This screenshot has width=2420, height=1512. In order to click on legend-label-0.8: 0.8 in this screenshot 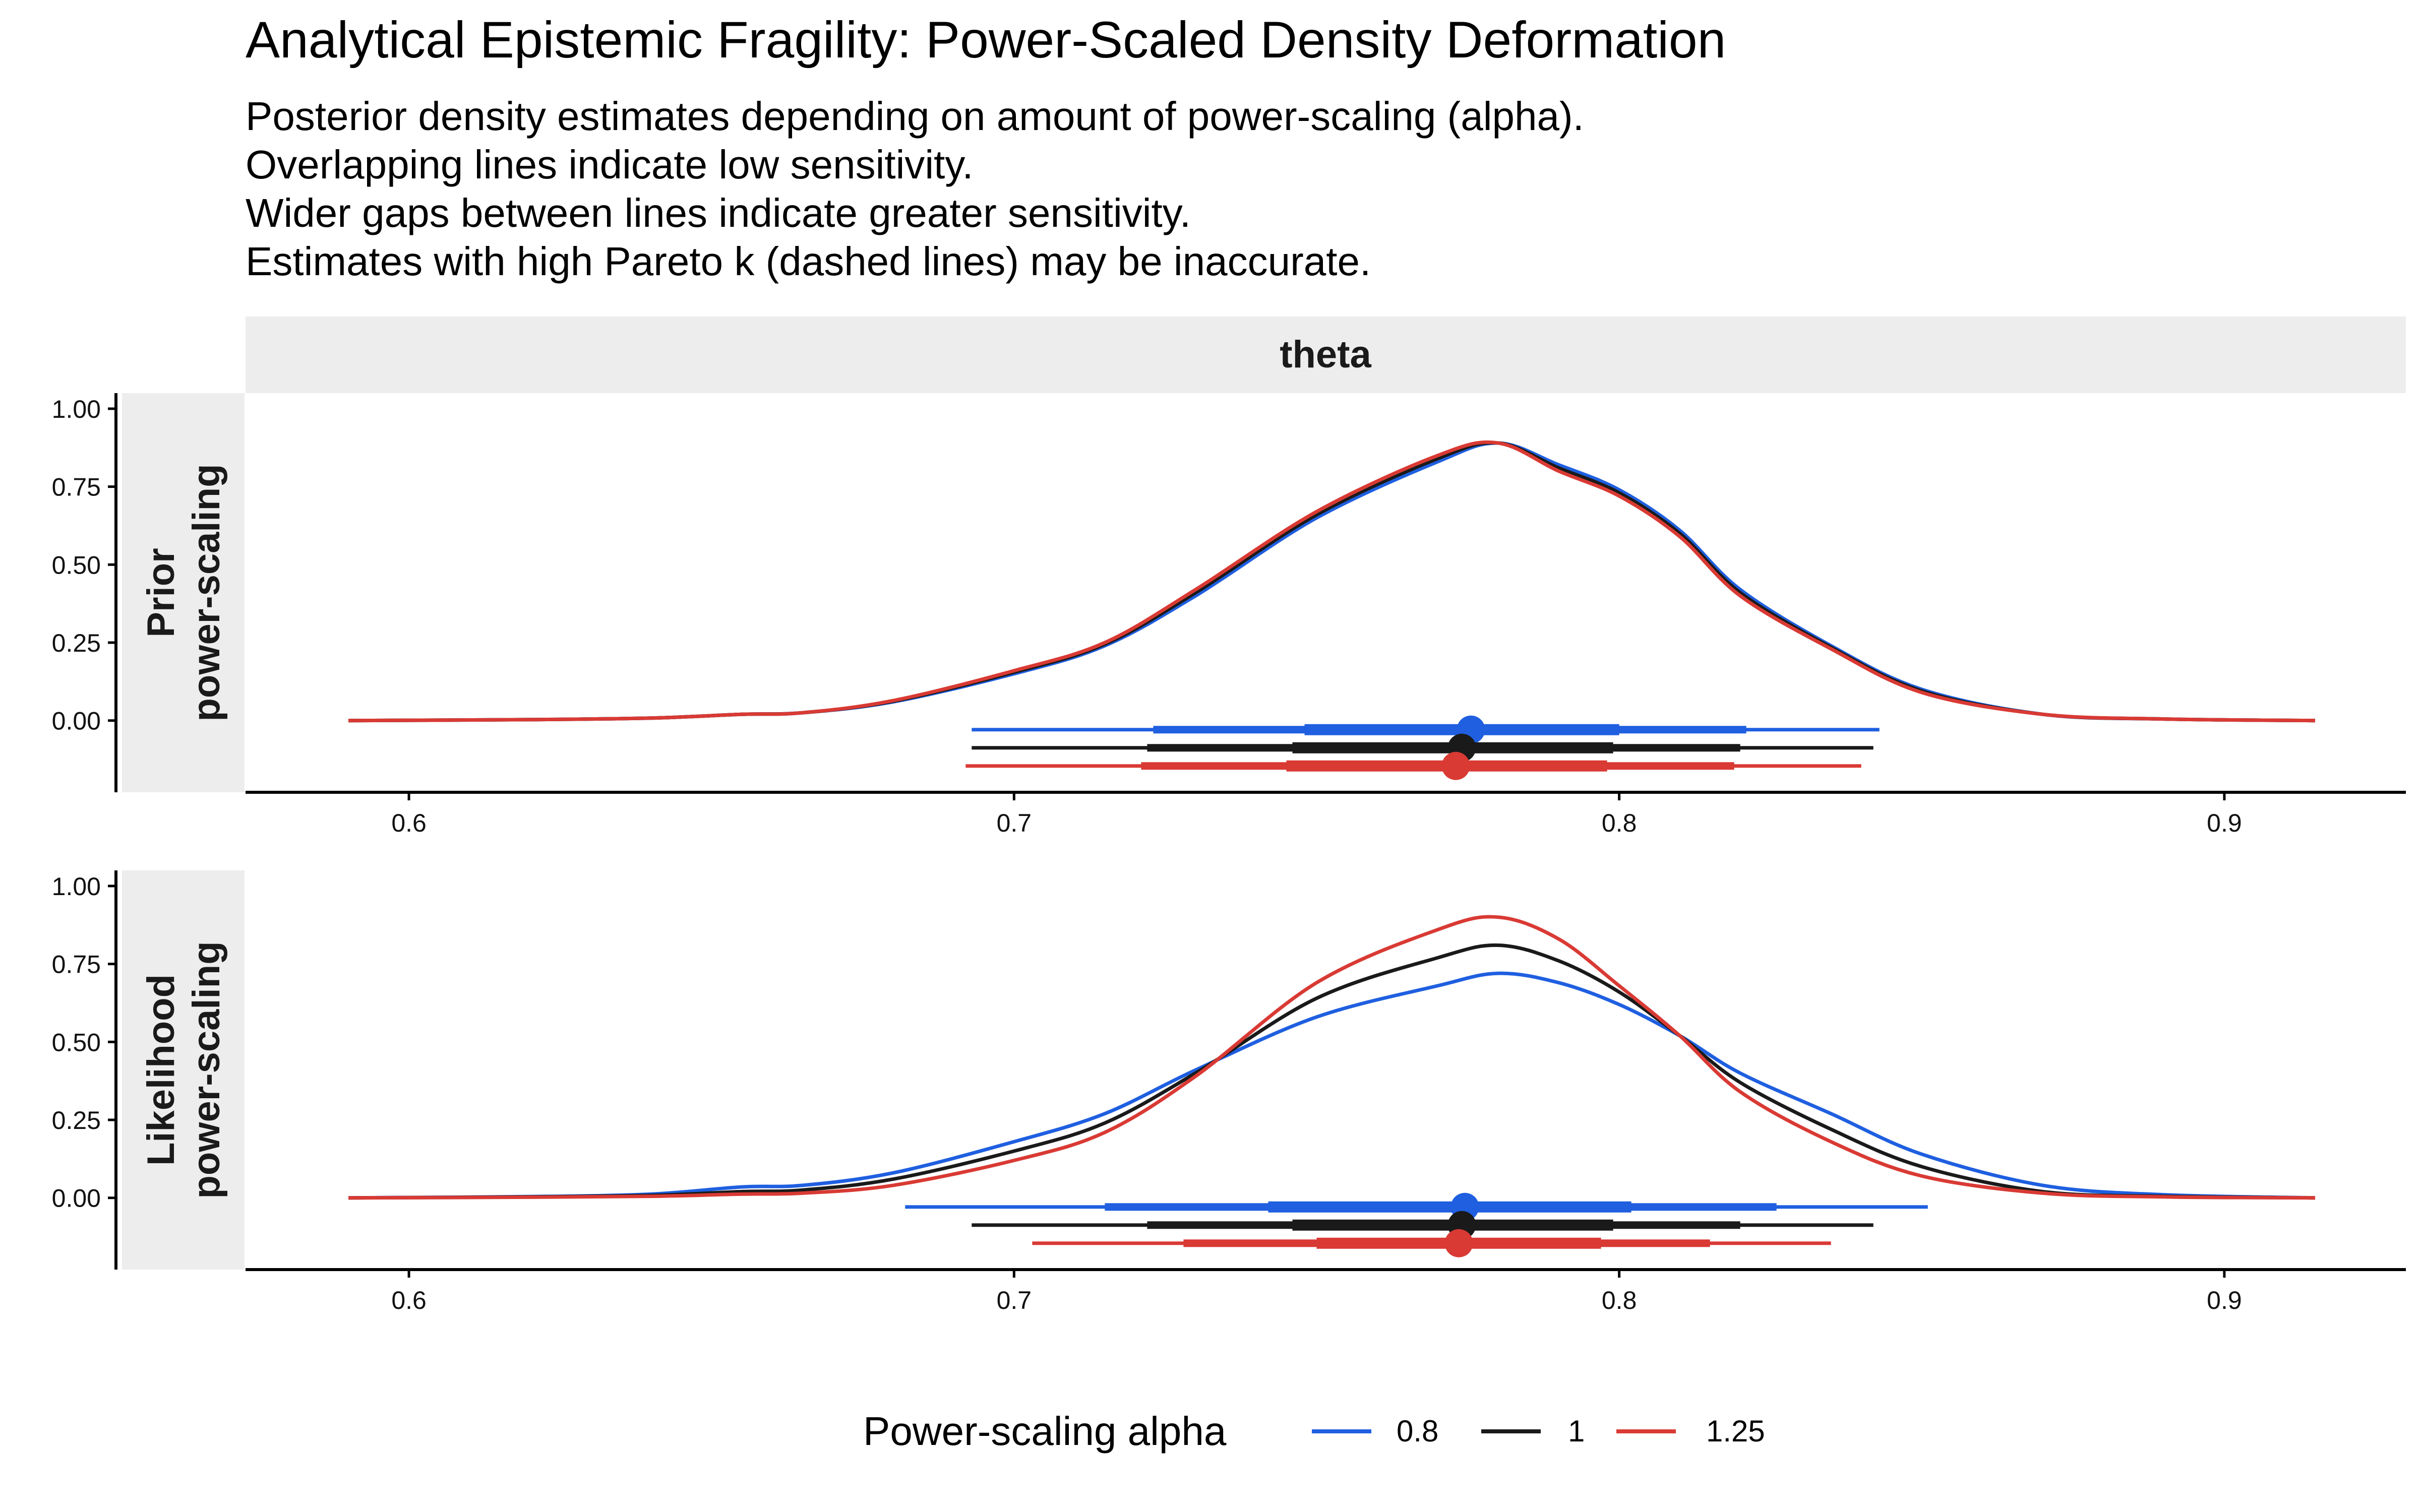, I will do `click(1417, 1431)`.